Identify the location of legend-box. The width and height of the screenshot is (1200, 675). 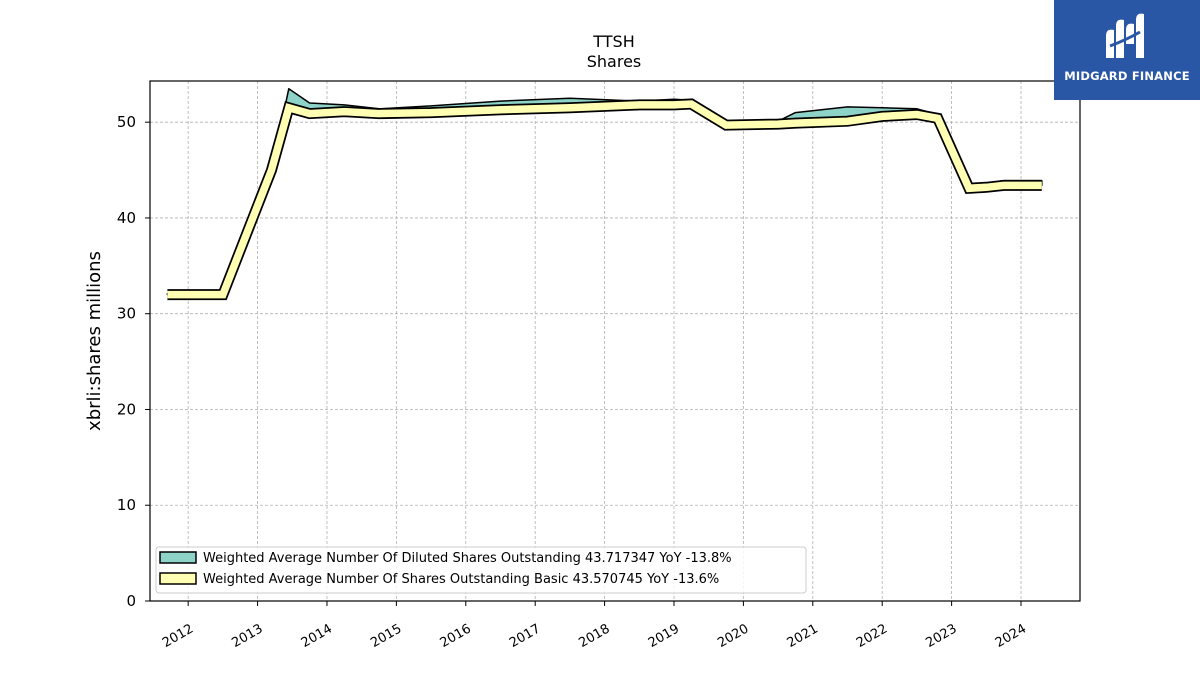
(481, 570).